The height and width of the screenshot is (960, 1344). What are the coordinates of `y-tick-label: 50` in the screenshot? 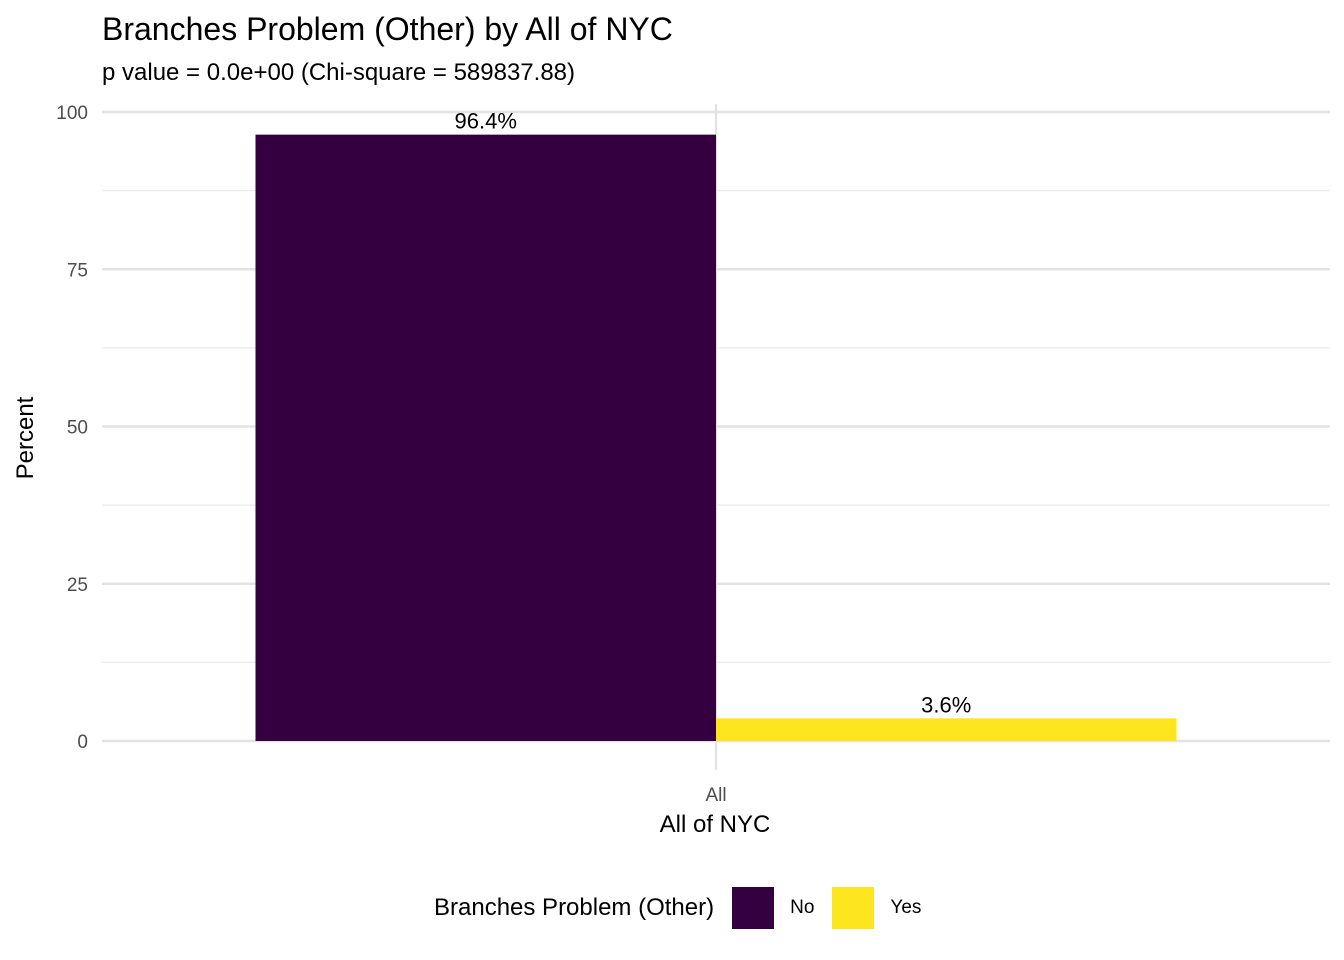 It's located at (77, 428).